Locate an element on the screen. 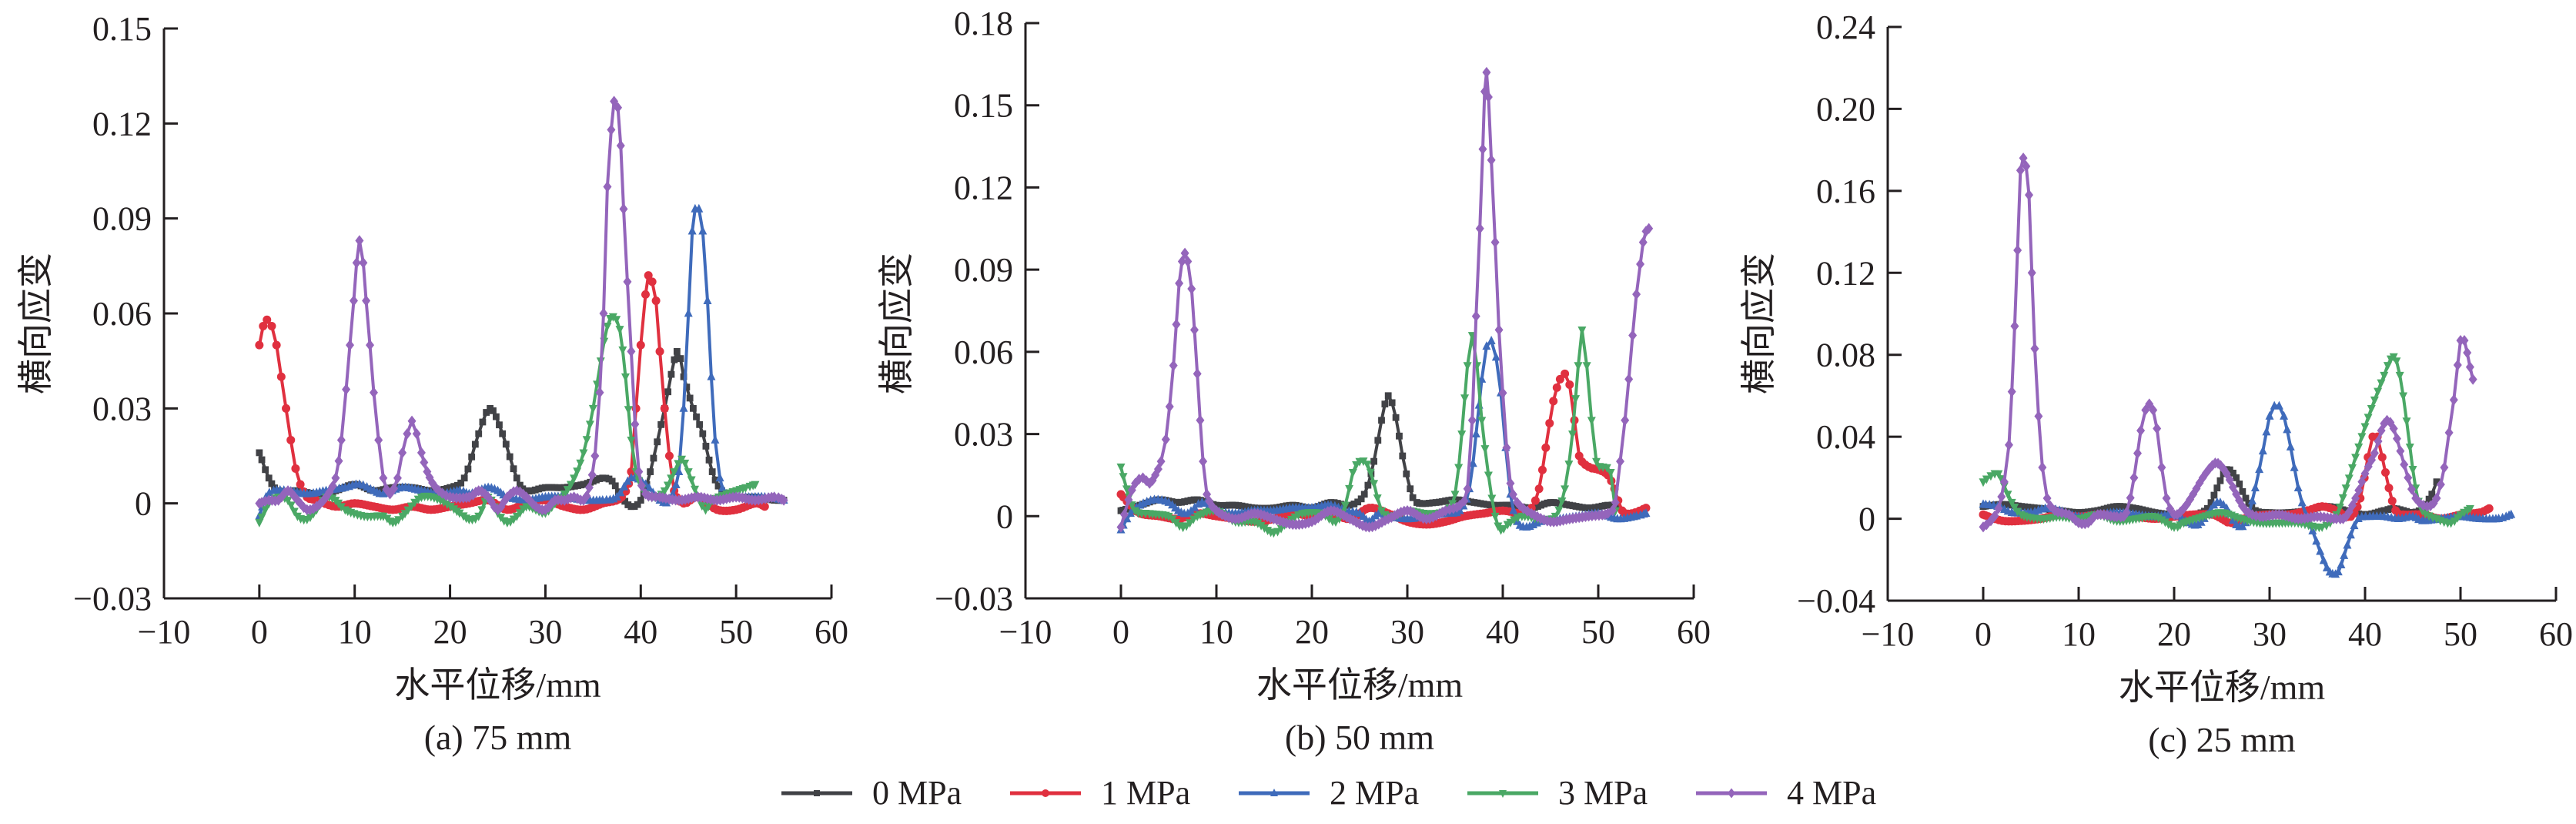 The image size is (2576, 824). y-tick-label: 0.15 is located at coordinates (984, 106).